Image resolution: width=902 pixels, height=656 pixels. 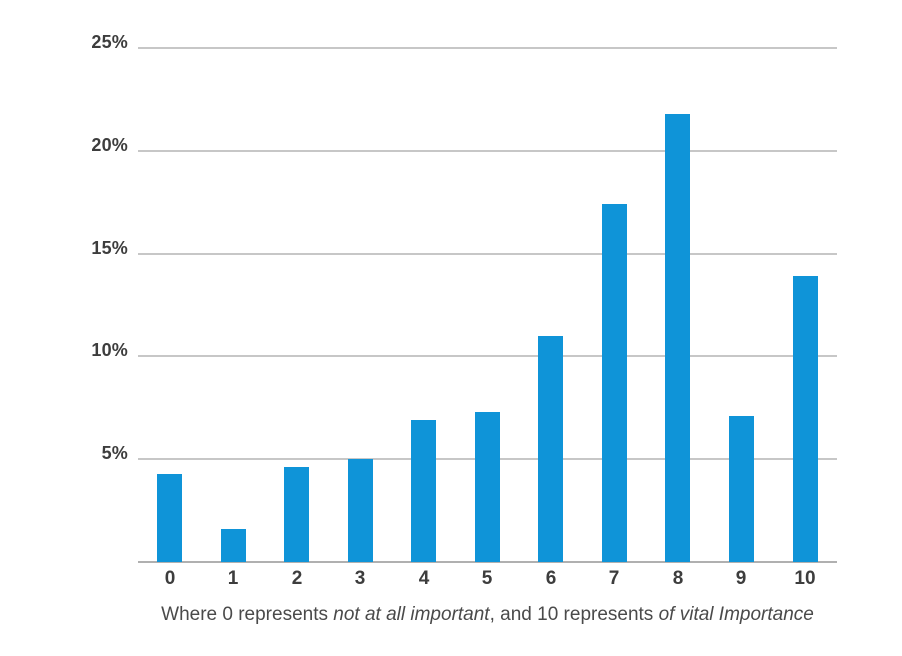 I want to click on x-axis-line, so click(x=487, y=562).